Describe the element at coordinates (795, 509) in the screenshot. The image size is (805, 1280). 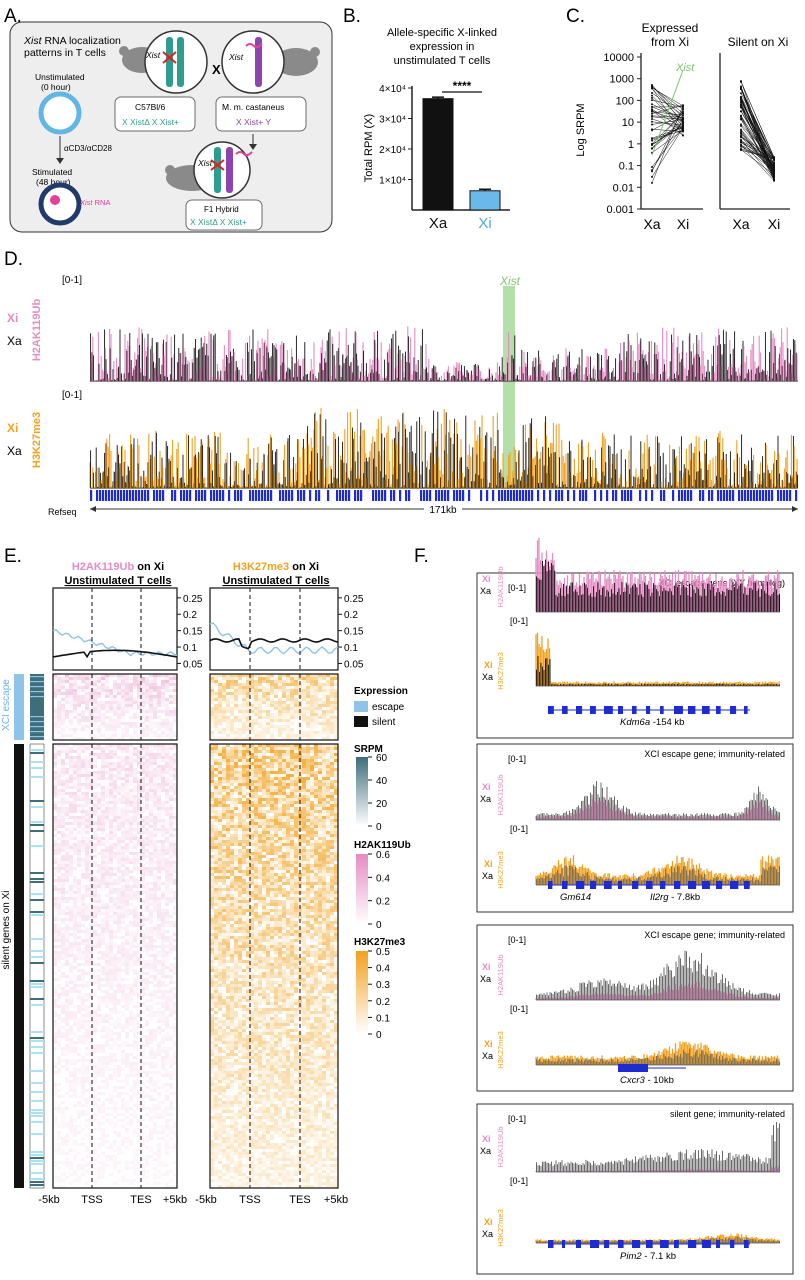
I see `d-span-arrowhead-right` at that location.